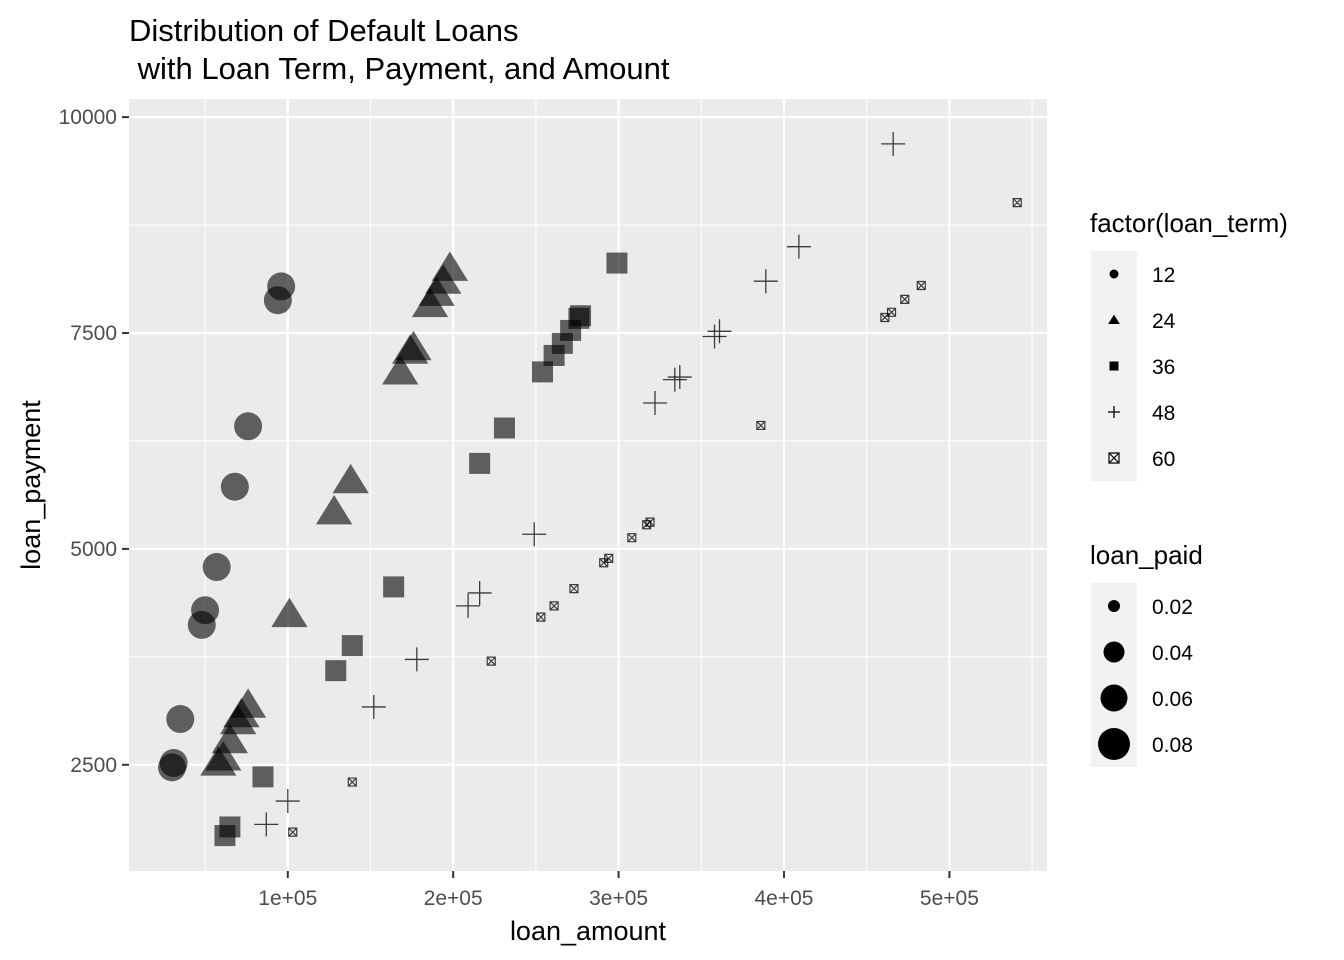  What do you see at coordinates (1172, 745) in the screenshot?
I see `legend-loan-paid-label: 0.08` at bounding box center [1172, 745].